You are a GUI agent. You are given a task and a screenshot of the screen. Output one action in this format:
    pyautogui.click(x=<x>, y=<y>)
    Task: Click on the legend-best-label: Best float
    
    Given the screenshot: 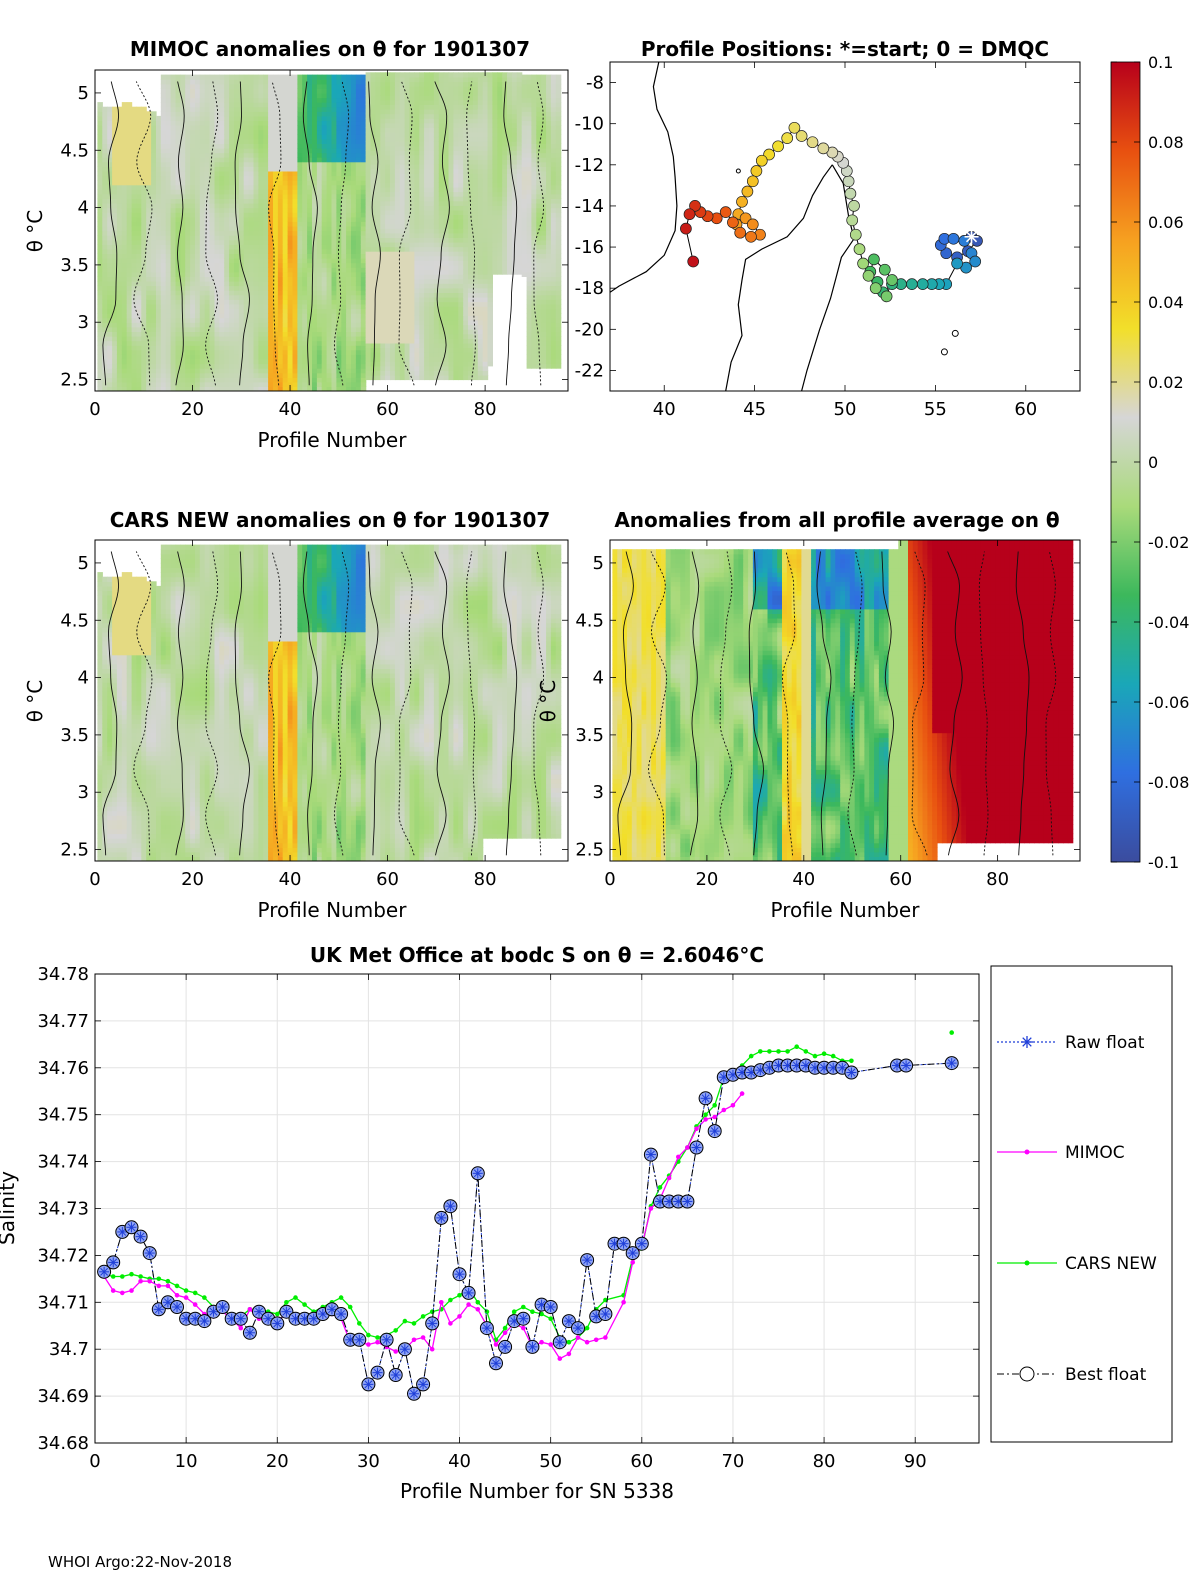 What is the action you would take?
    pyautogui.click(x=1106, y=1375)
    